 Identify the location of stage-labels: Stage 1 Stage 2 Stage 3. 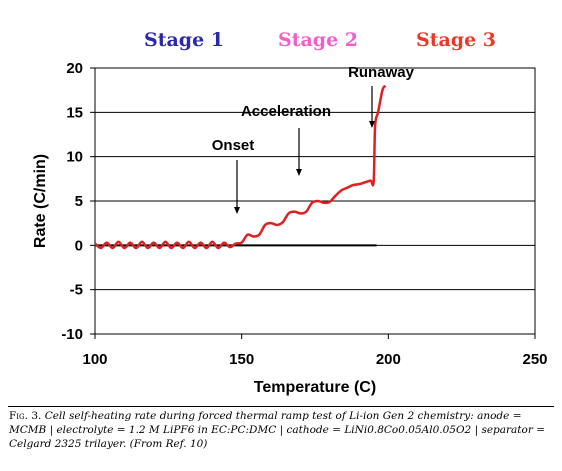
(320, 40).